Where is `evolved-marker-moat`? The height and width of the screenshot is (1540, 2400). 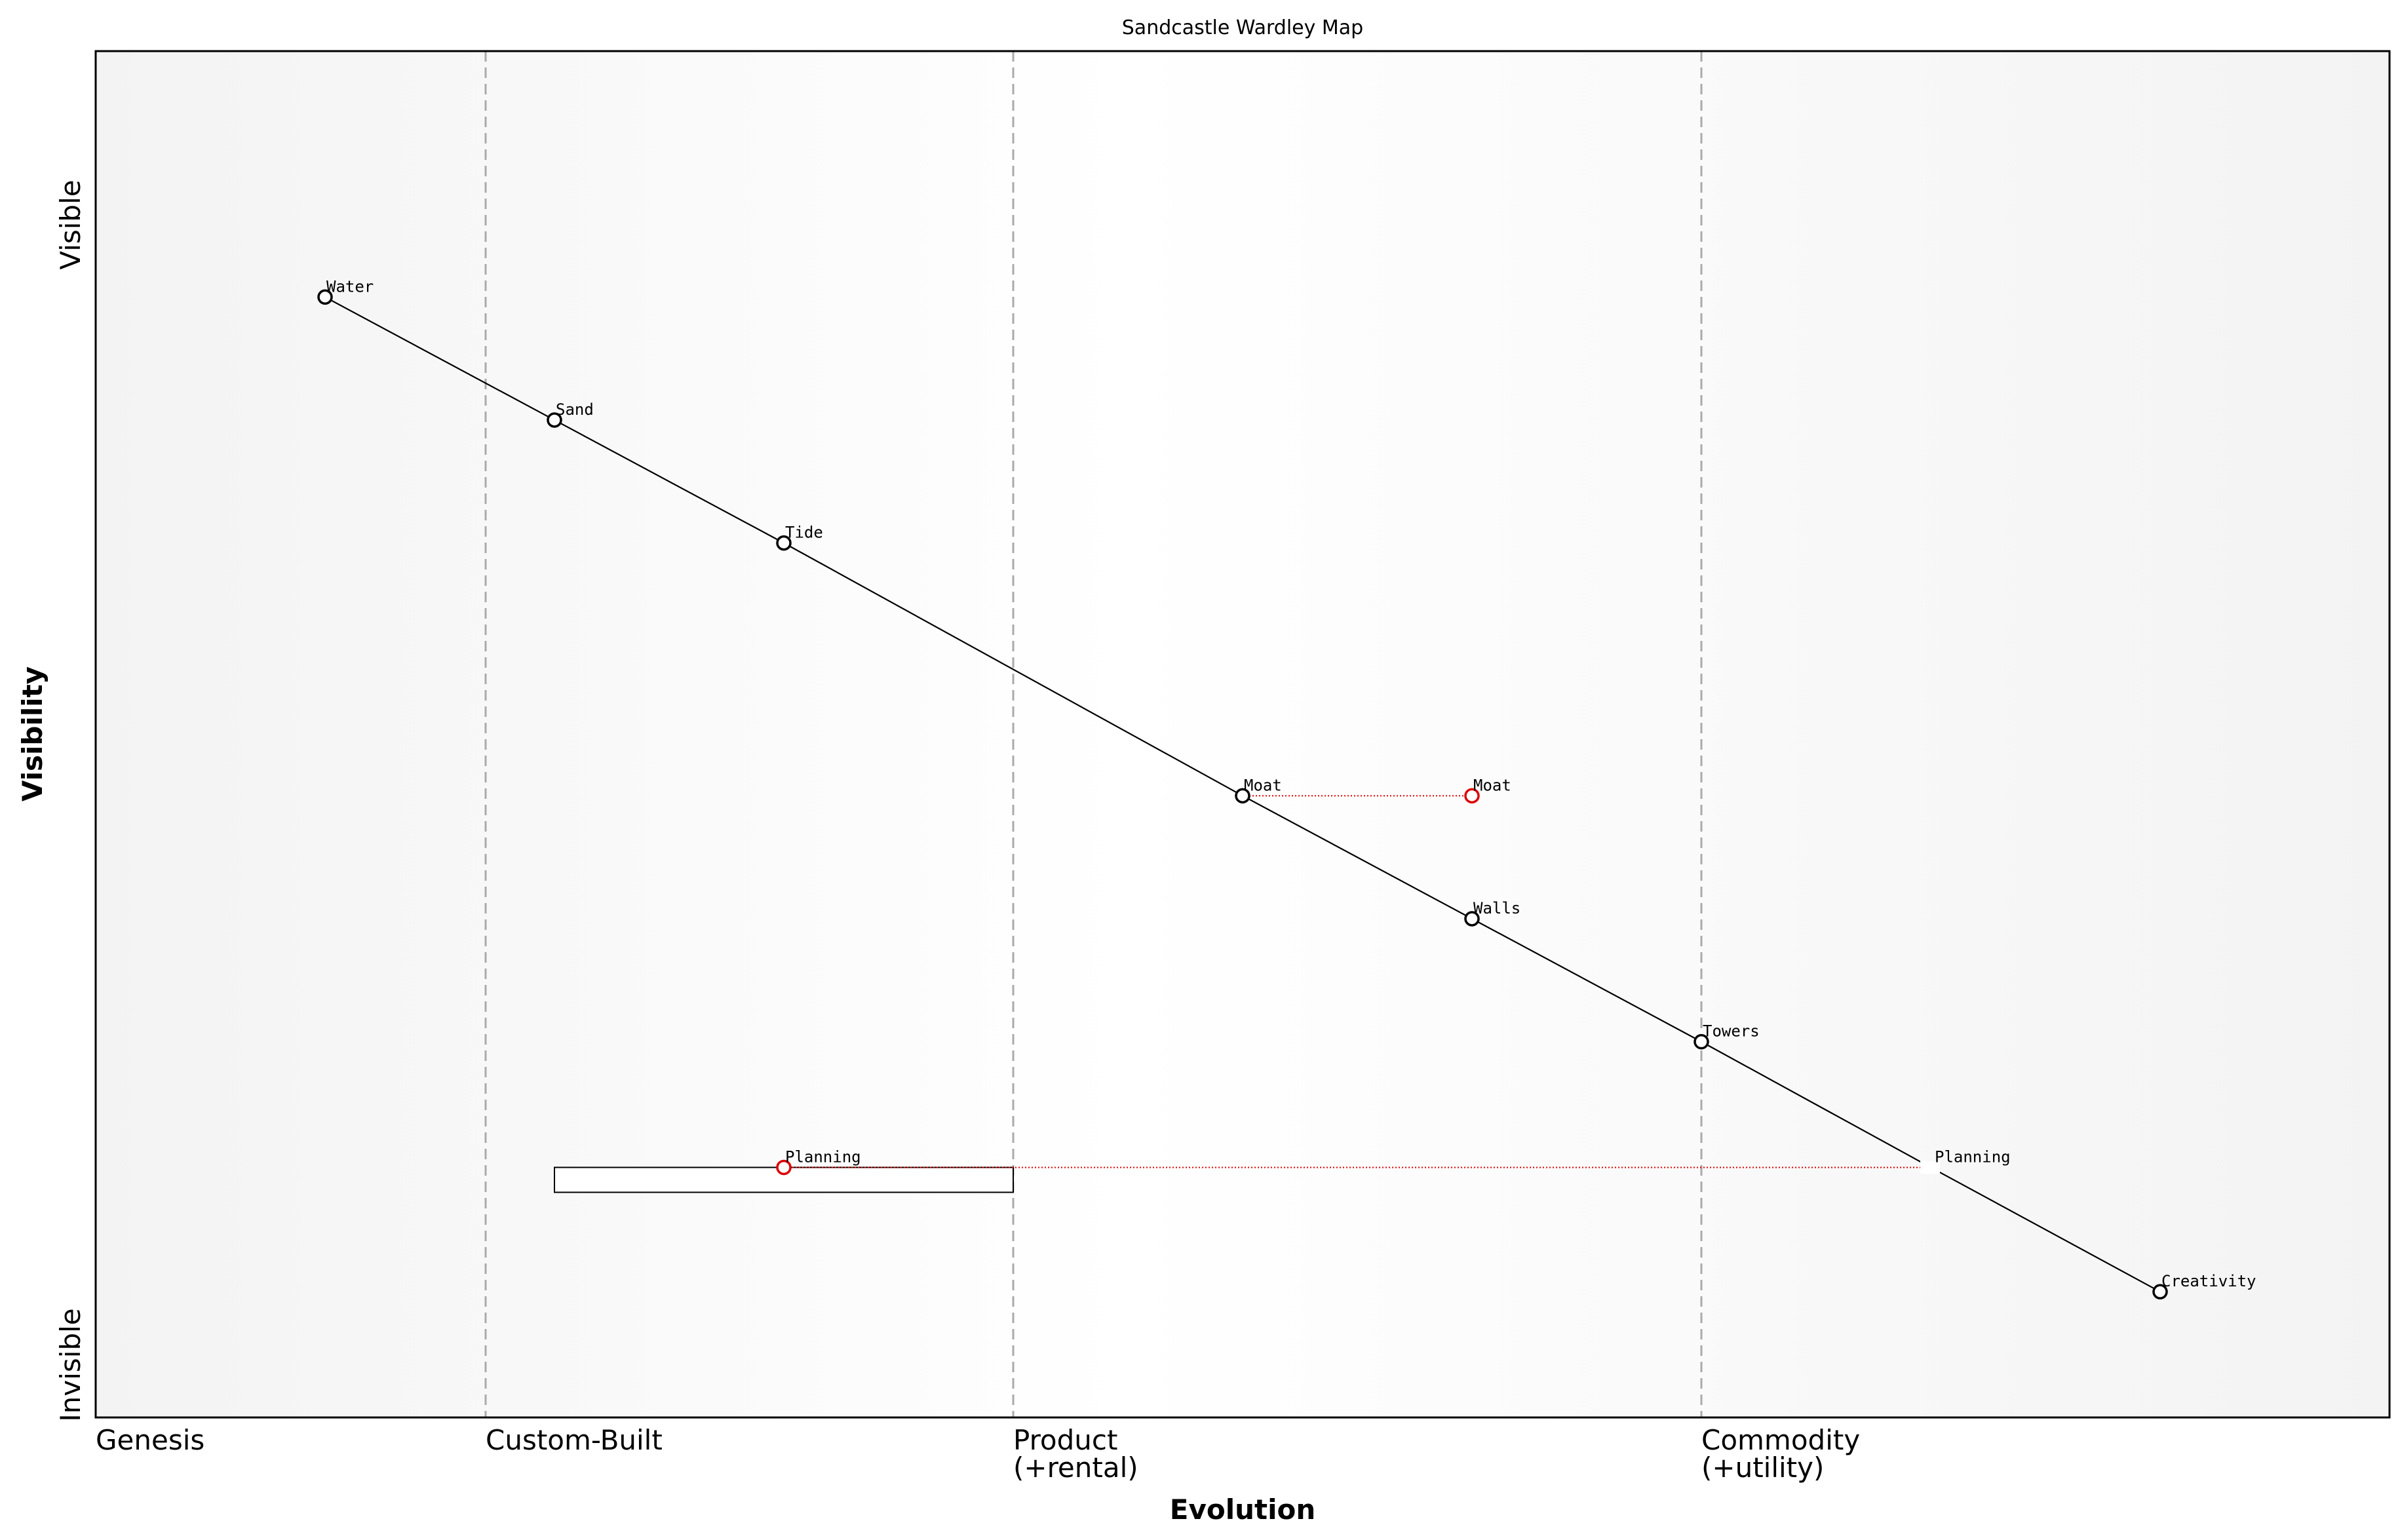 evolved-marker-moat is located at coordinates (1472, 796).